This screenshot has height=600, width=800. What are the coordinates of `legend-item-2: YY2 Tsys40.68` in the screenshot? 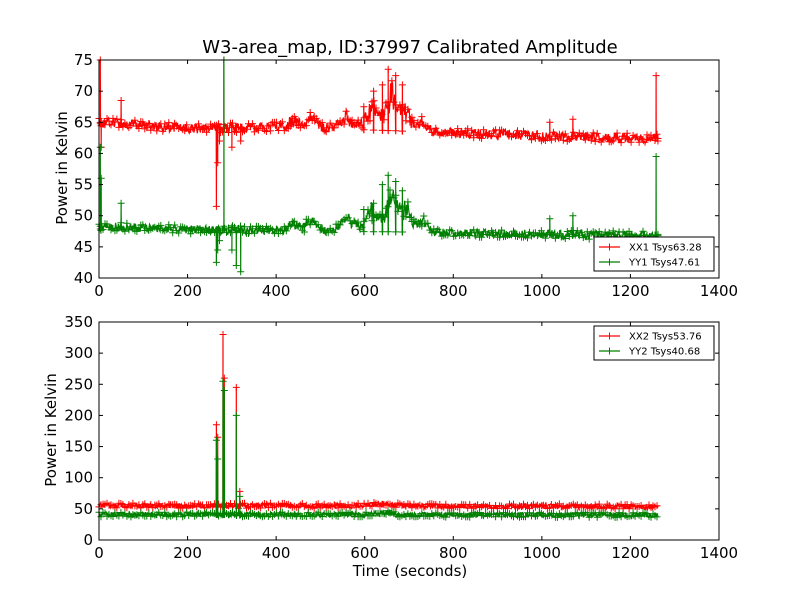 It's located at (649, 352).